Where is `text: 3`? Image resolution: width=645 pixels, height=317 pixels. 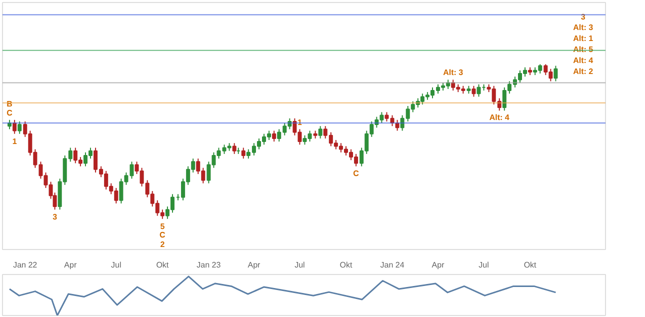
text: 3 is located at coordinates (583, 17).